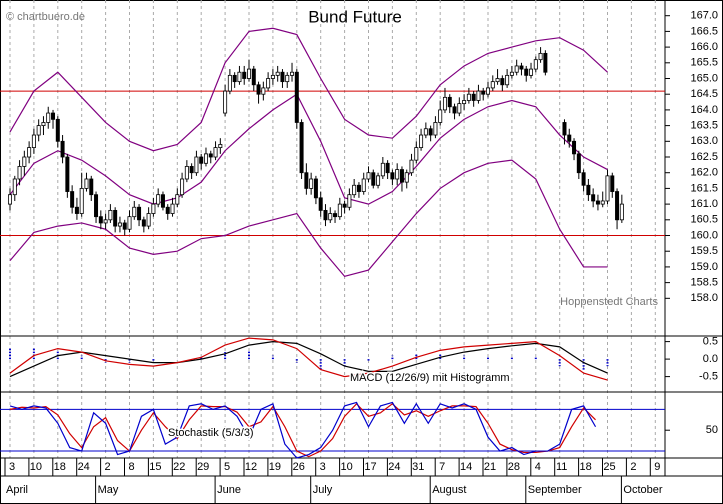 The image size is (723, 504). Describe the element at coordinates (704, 283) in the screenshot. I see `y-tick-label: 158.5` at that location.